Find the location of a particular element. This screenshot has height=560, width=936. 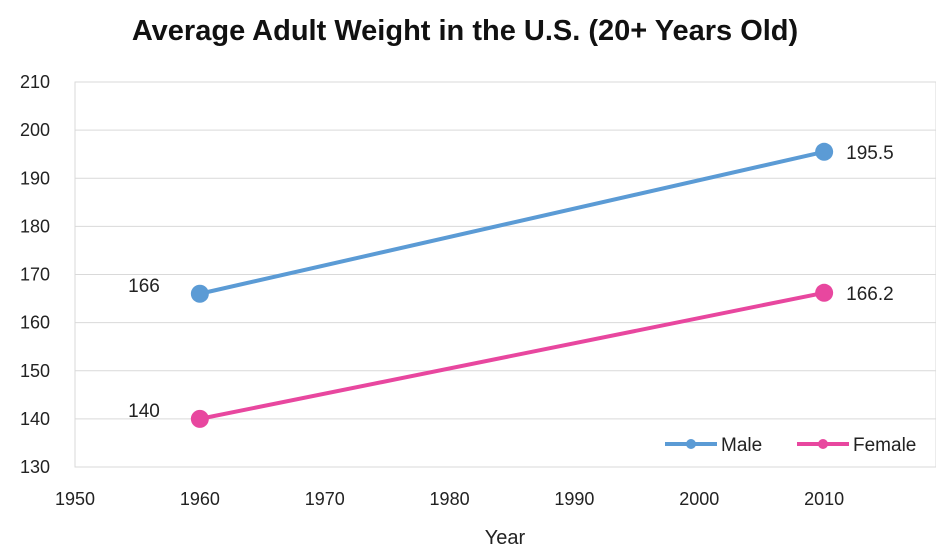

x-tick-label: 1980 is located at coordinates (450, 499).